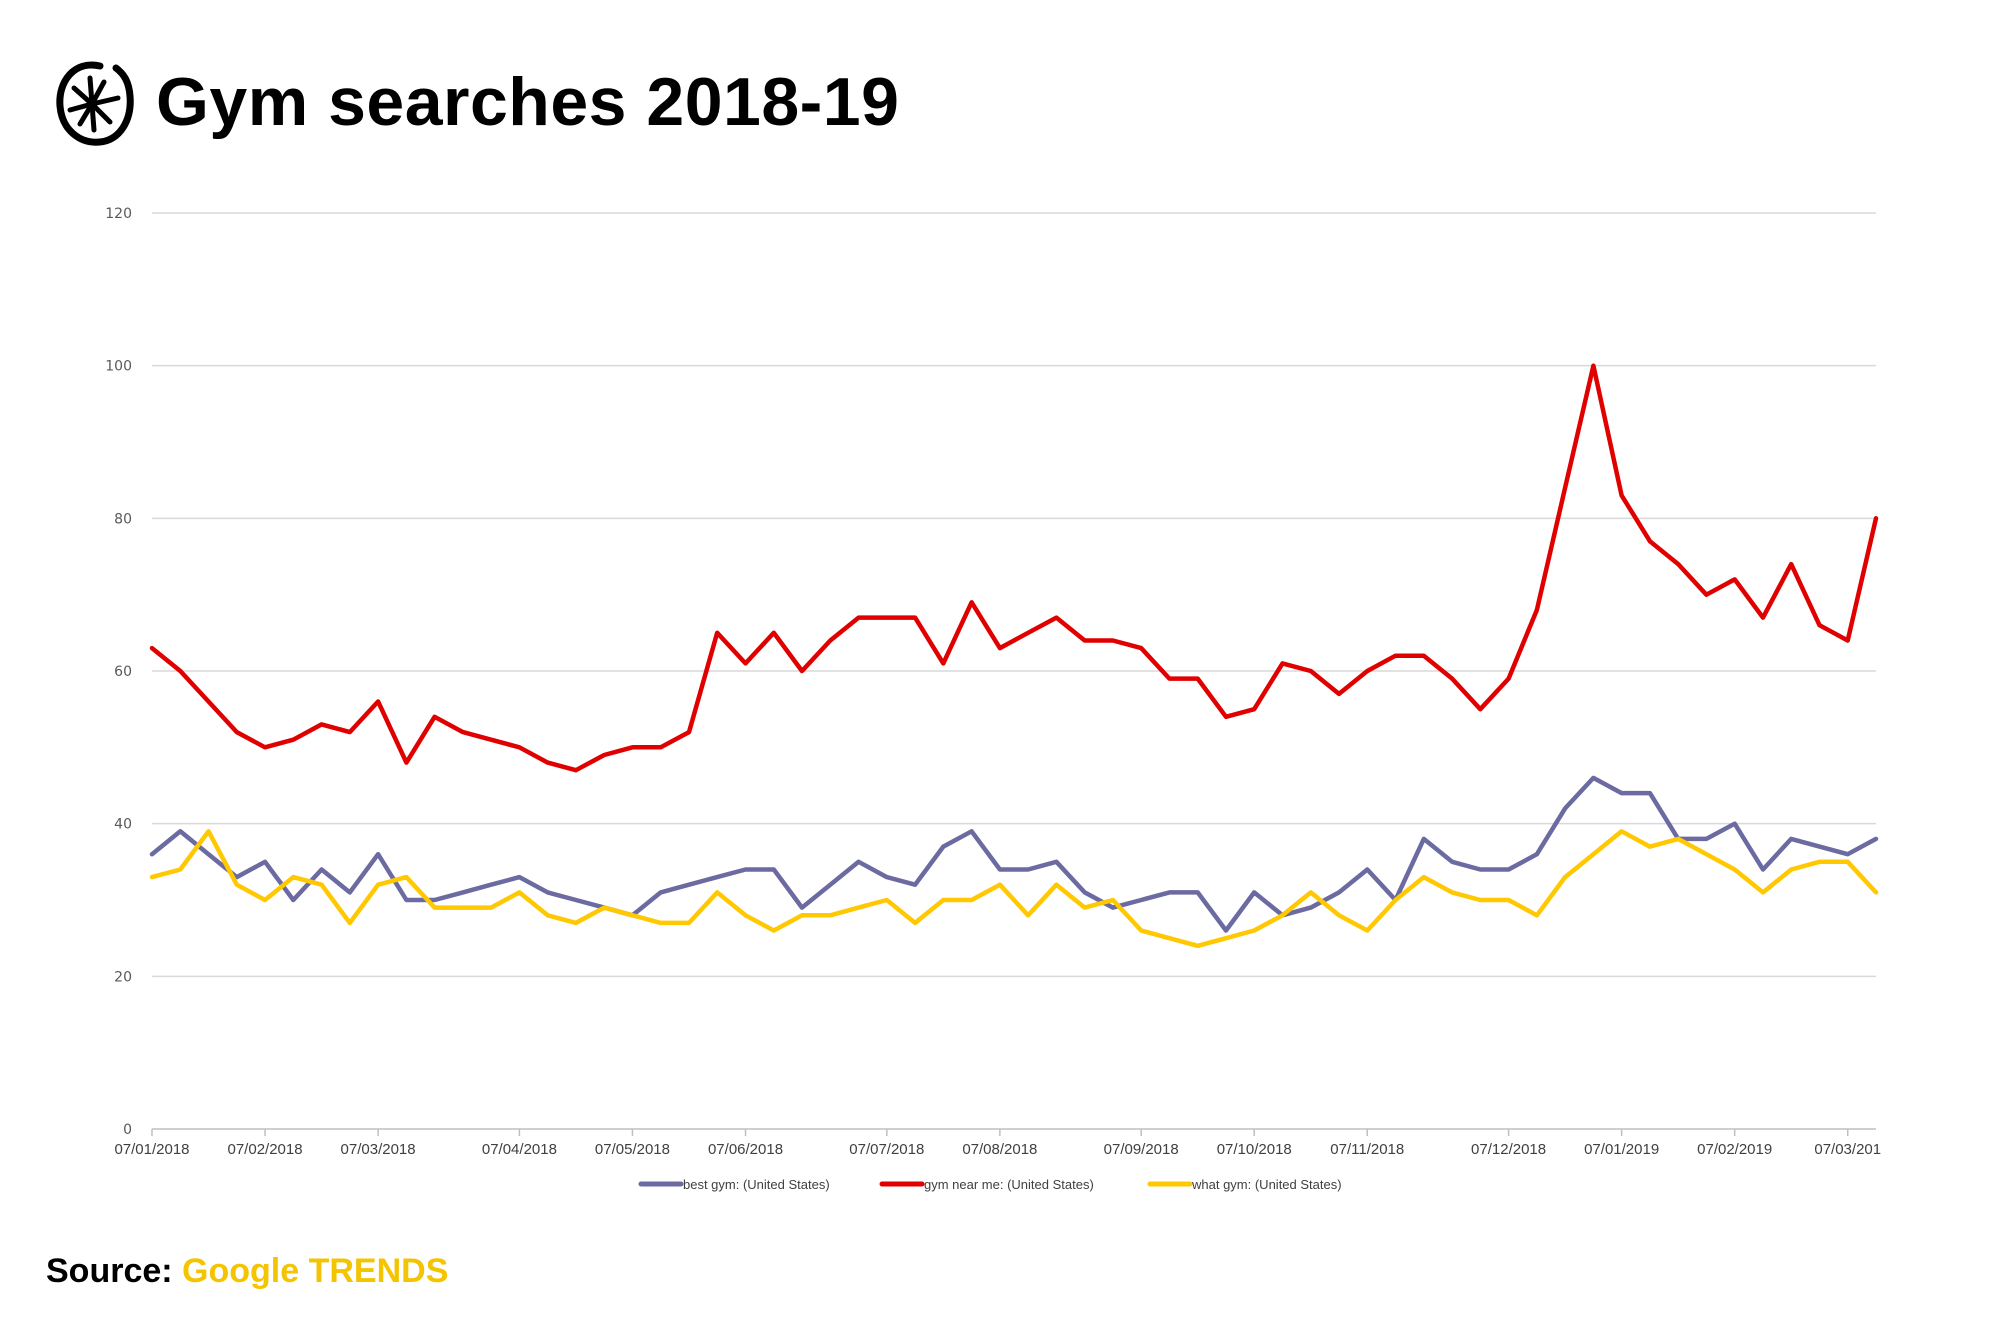 The width and height of the screenshot is (2000, 1323). I want to click on x-tick-label: 07/09/2018, so click(1141, 1149).